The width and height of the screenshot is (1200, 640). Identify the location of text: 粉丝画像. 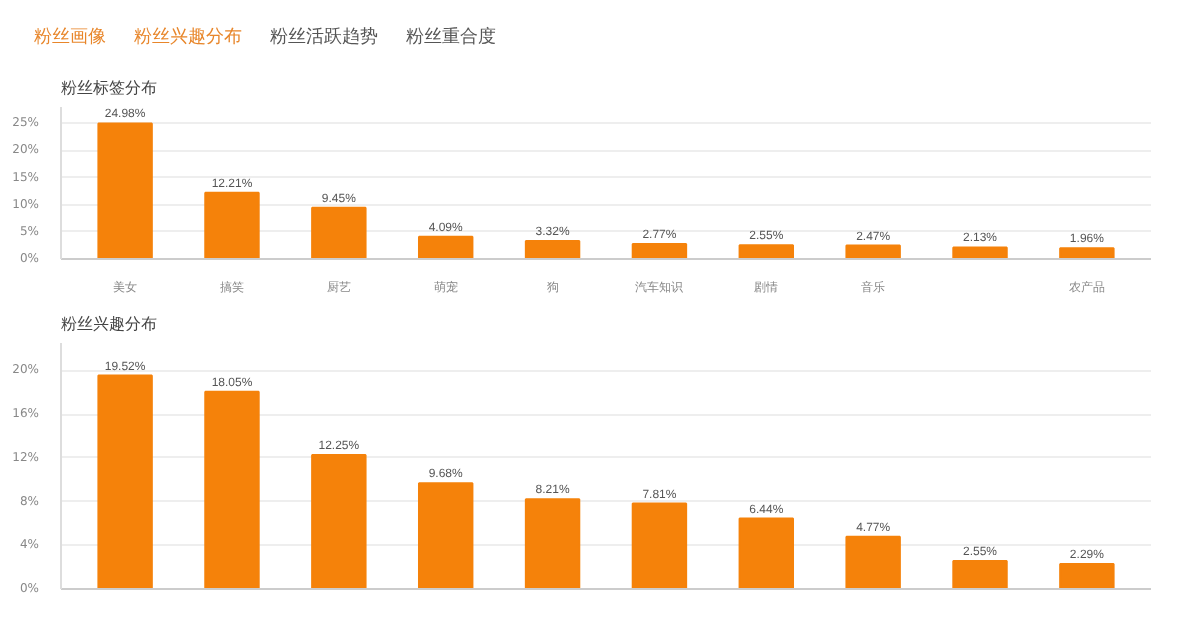
(70, 38).